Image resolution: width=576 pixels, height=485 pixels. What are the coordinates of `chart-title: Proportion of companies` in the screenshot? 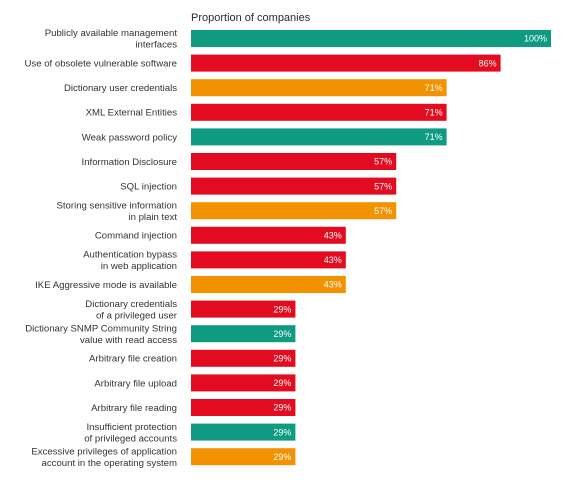 It's located at (251, 18).